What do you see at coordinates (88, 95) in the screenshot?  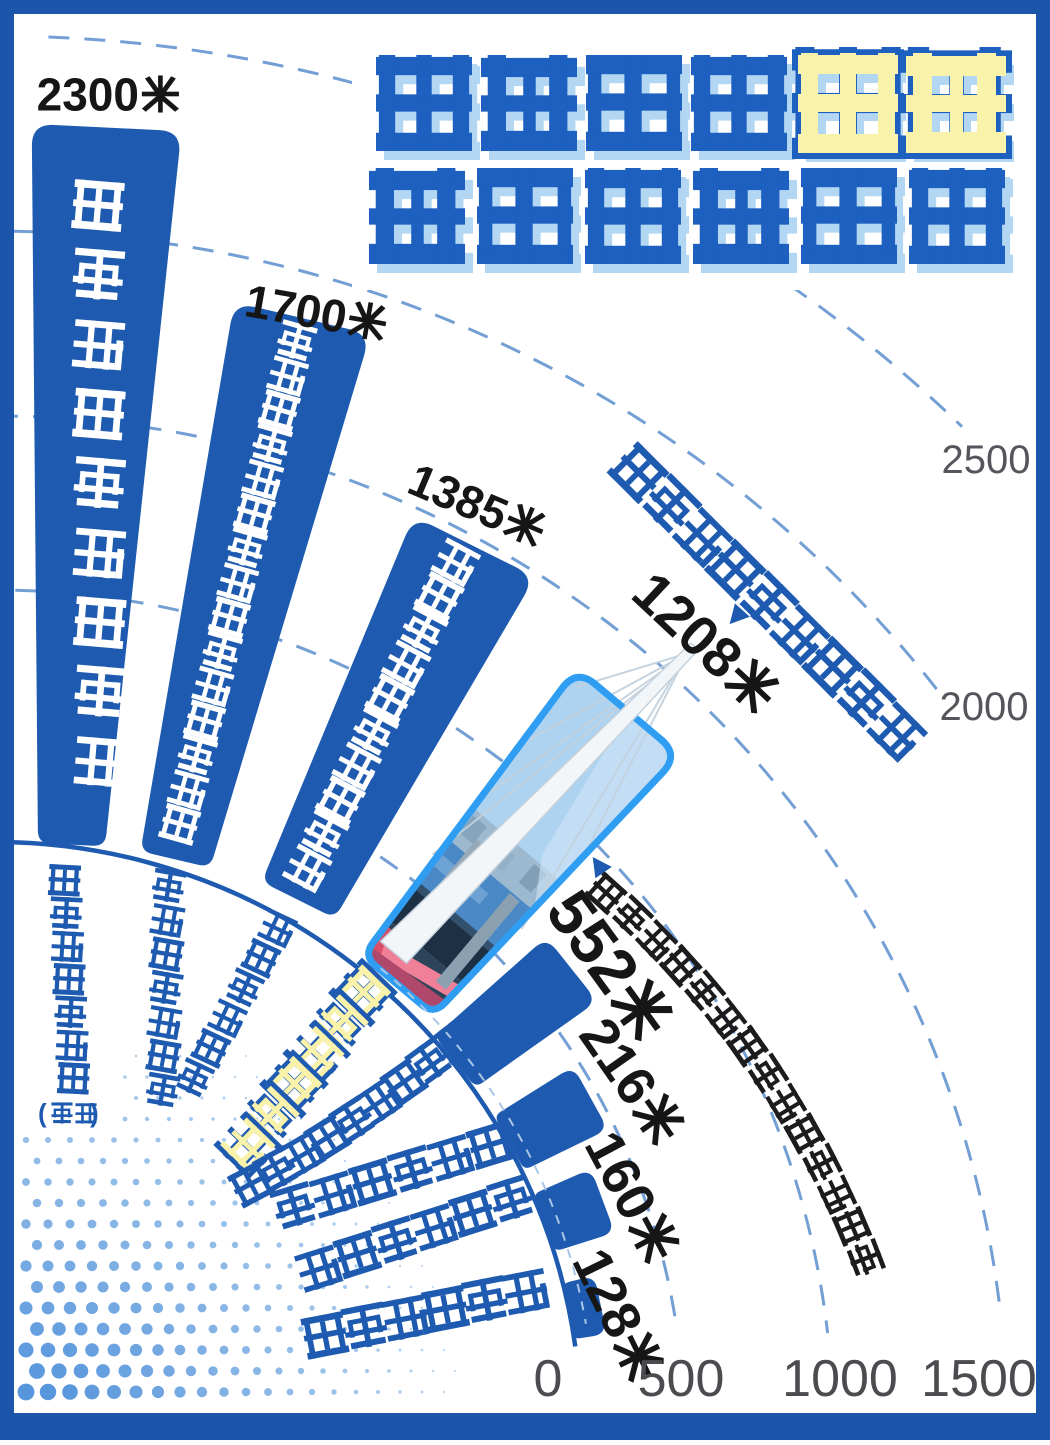 I see `svg-text: 2300` at bounding box center [88, 95].